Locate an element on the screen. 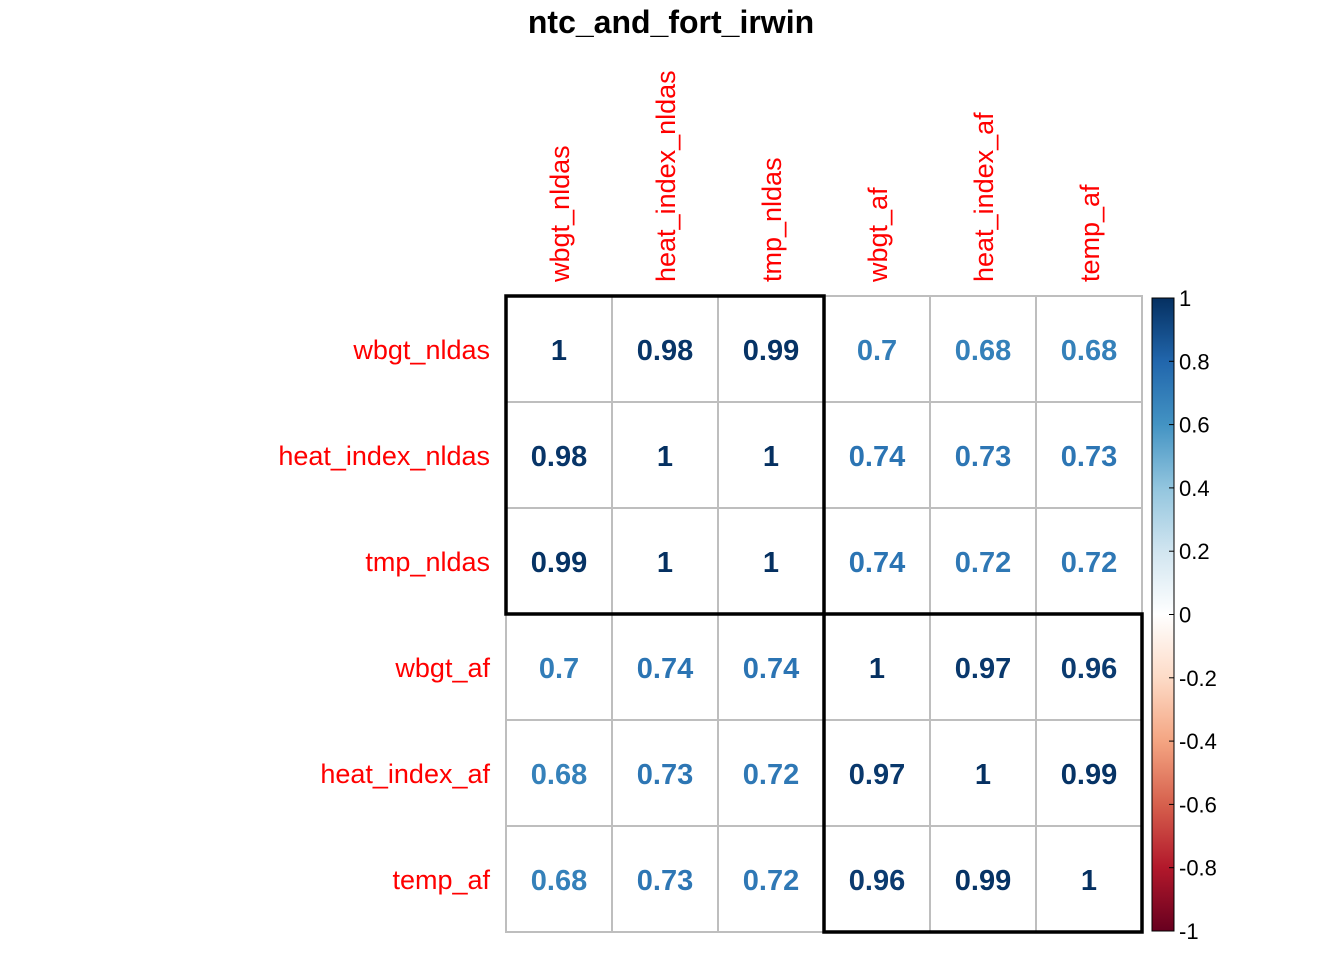 The height and width of the screenshot is (960, 1344). colorbar-tick-label-2: 0.6 is located at coordinates (1194, 425).